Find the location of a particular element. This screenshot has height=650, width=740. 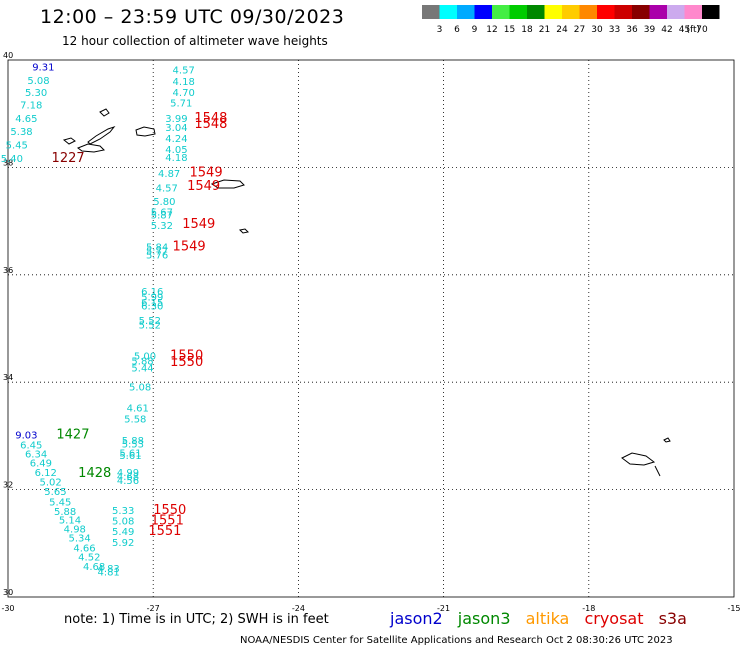

wave-height-label: 7.18 is located at coordinates (31, 105).